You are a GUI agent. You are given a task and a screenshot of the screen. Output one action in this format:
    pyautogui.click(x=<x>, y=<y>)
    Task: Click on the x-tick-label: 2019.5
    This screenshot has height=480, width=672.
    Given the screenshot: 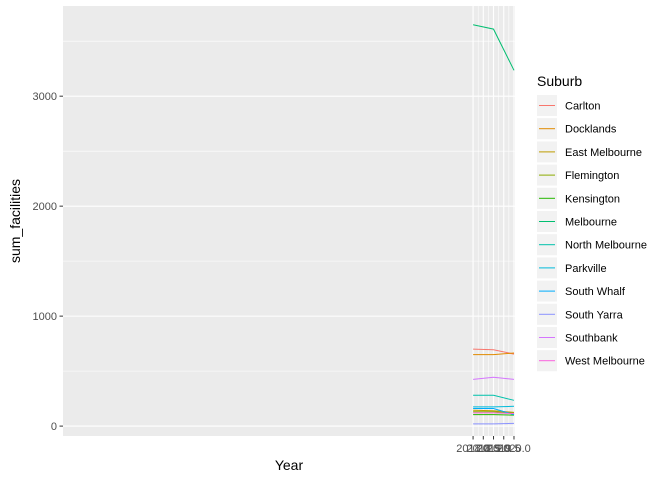 What is the action you would take?
    pyautogui.click(x=504, y=449)
    